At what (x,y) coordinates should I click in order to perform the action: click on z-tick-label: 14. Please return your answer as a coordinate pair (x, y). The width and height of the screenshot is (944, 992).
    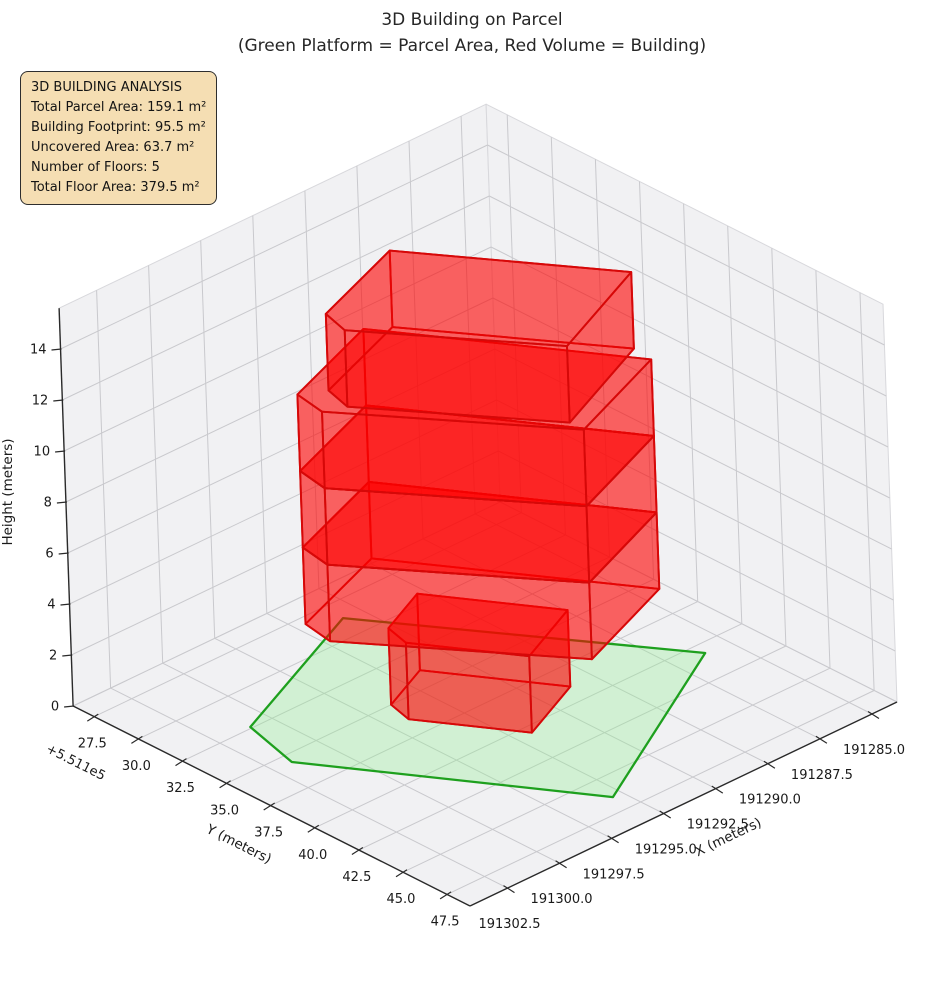
    Looking at the image, I should click on (38, 349).